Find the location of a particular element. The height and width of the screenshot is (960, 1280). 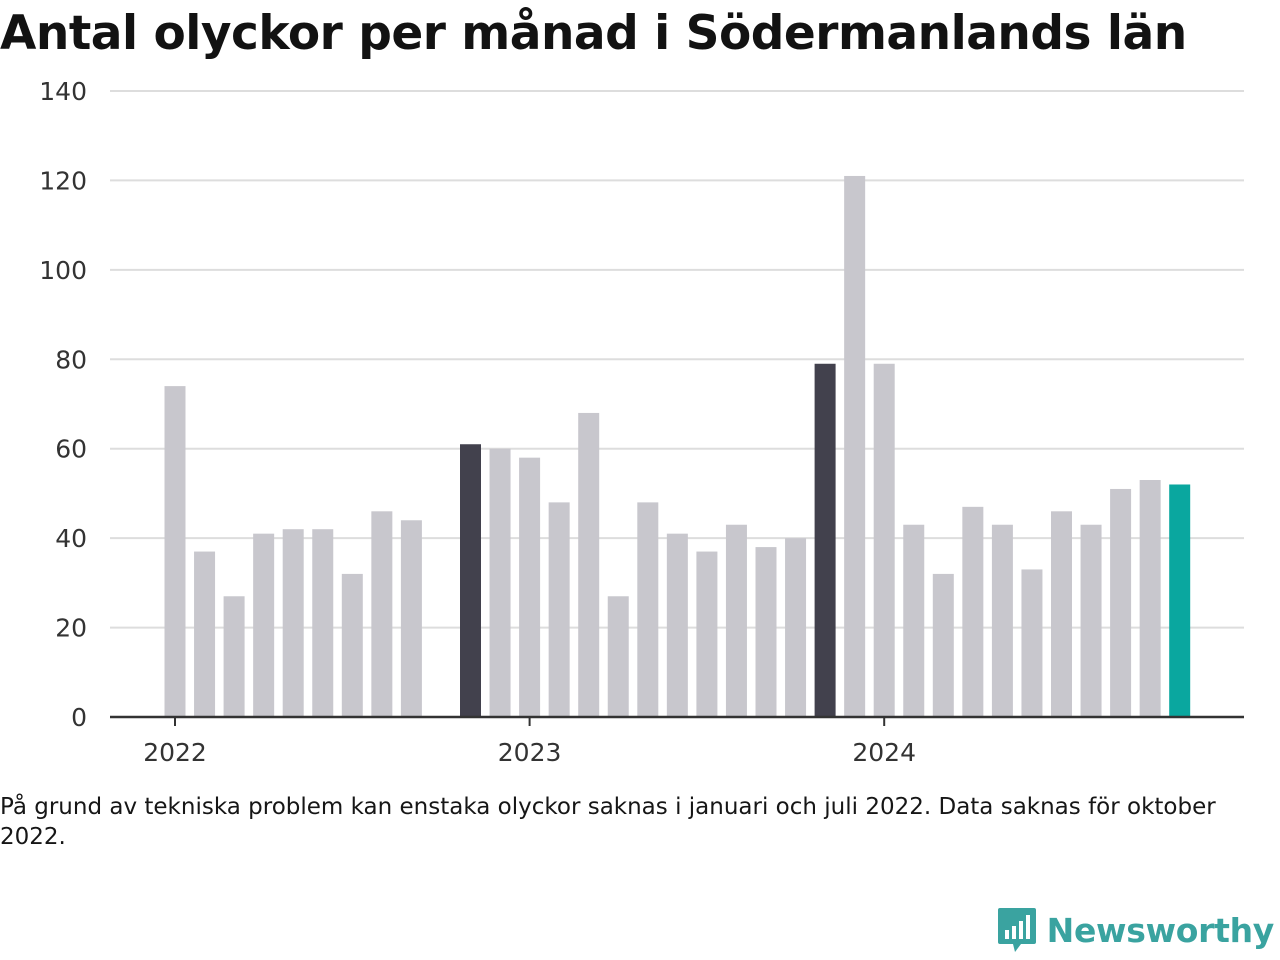

brand-name: Newsworthy is located at coordinates (1160, 930).